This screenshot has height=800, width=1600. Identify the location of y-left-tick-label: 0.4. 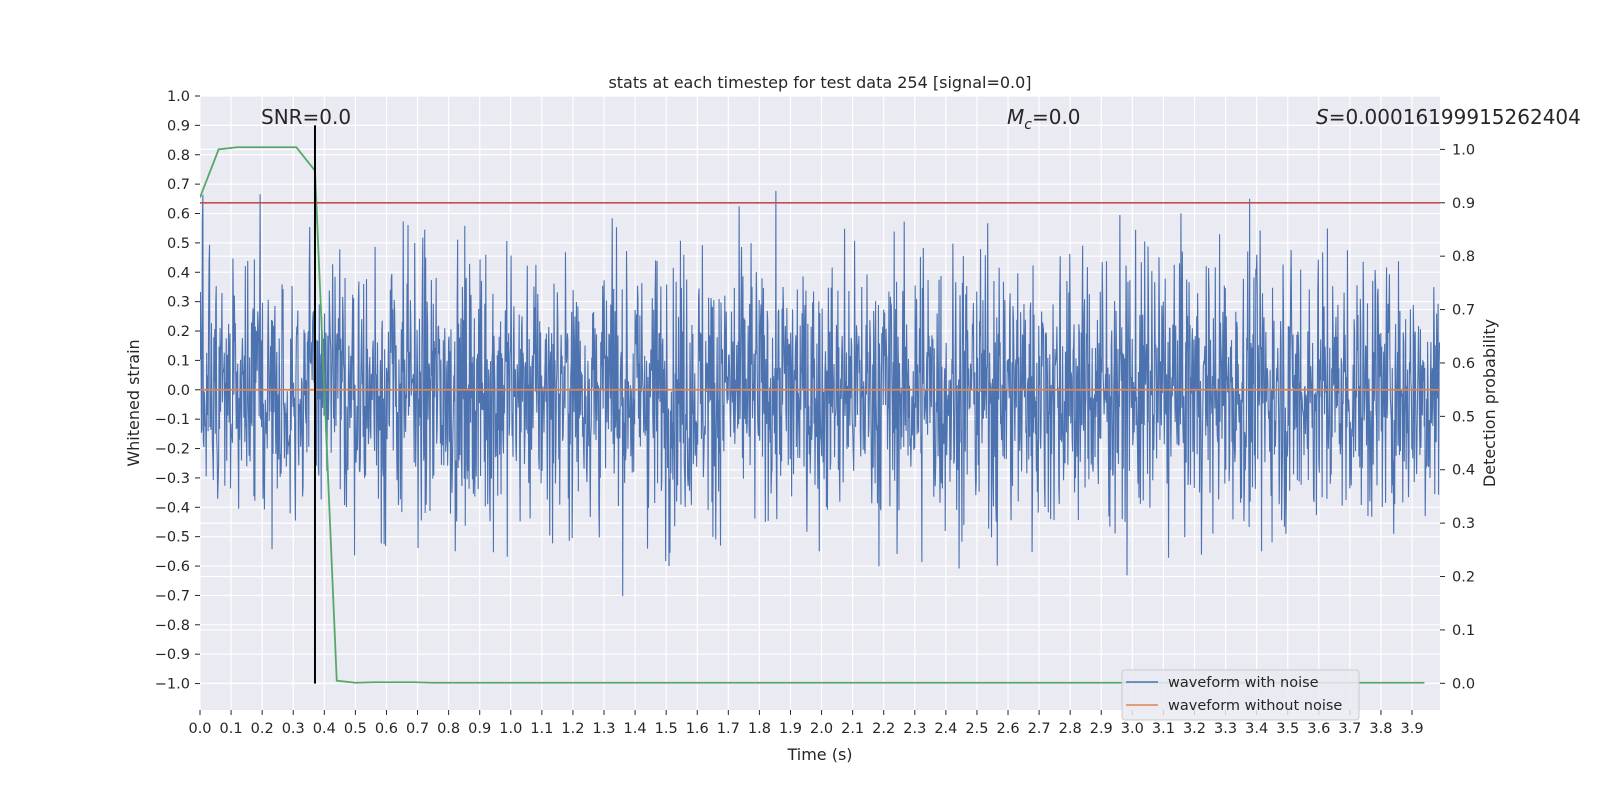
(178, 273).